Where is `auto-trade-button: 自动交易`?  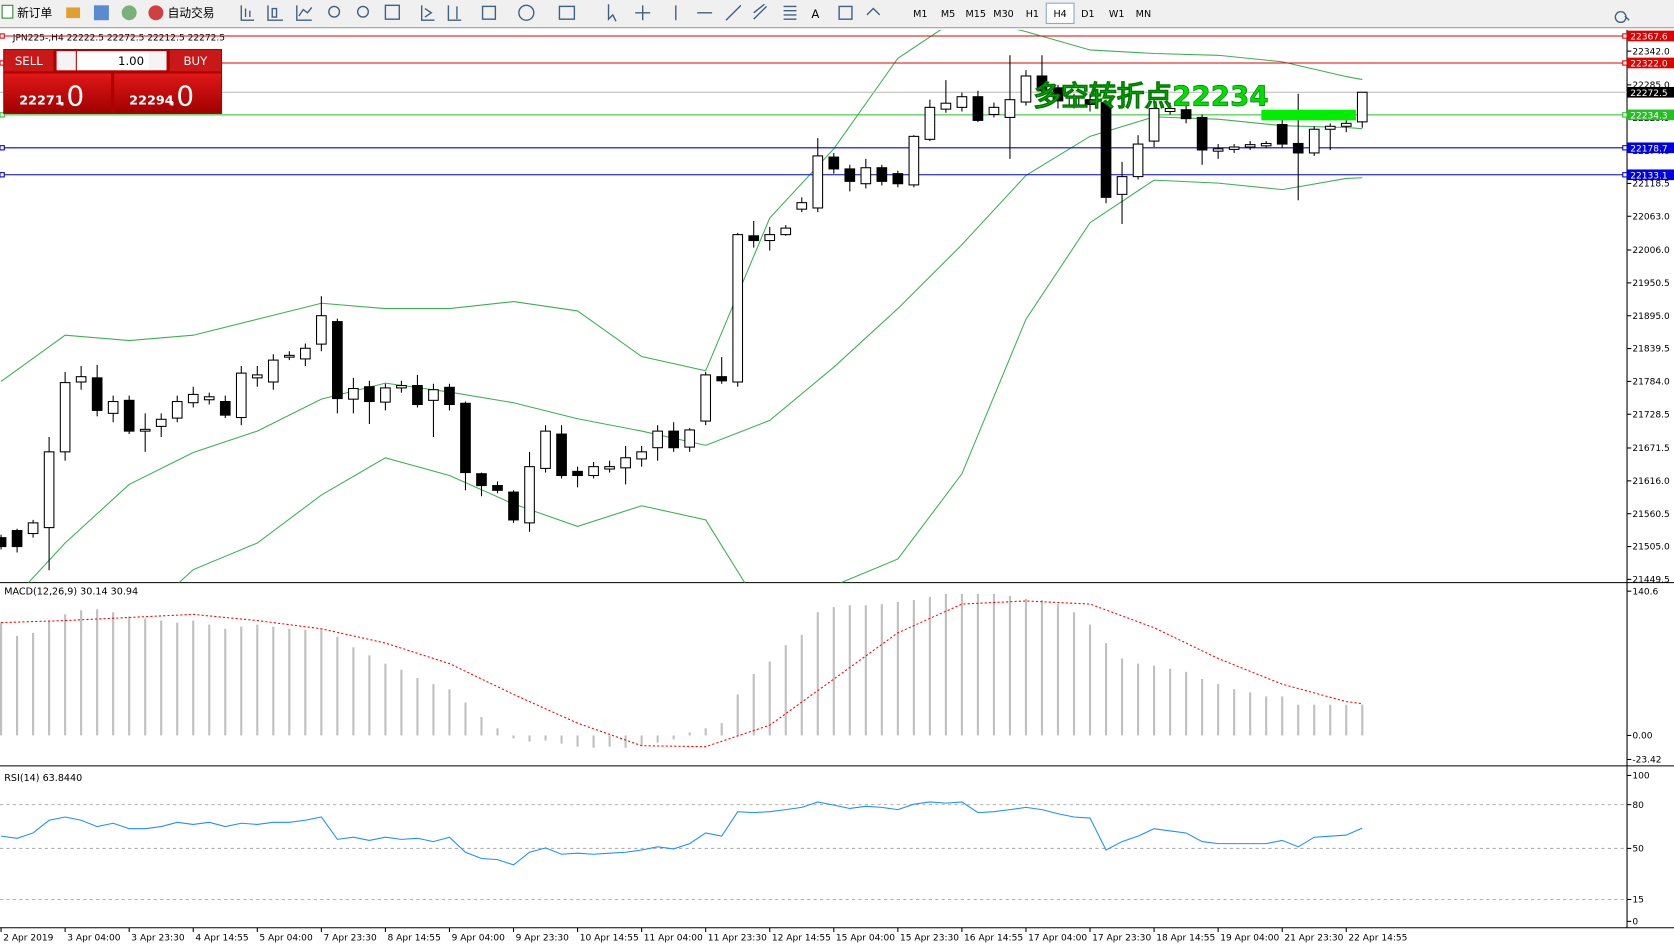
auto-trade-button: 自动交易 is located at coordinates (181, 13).